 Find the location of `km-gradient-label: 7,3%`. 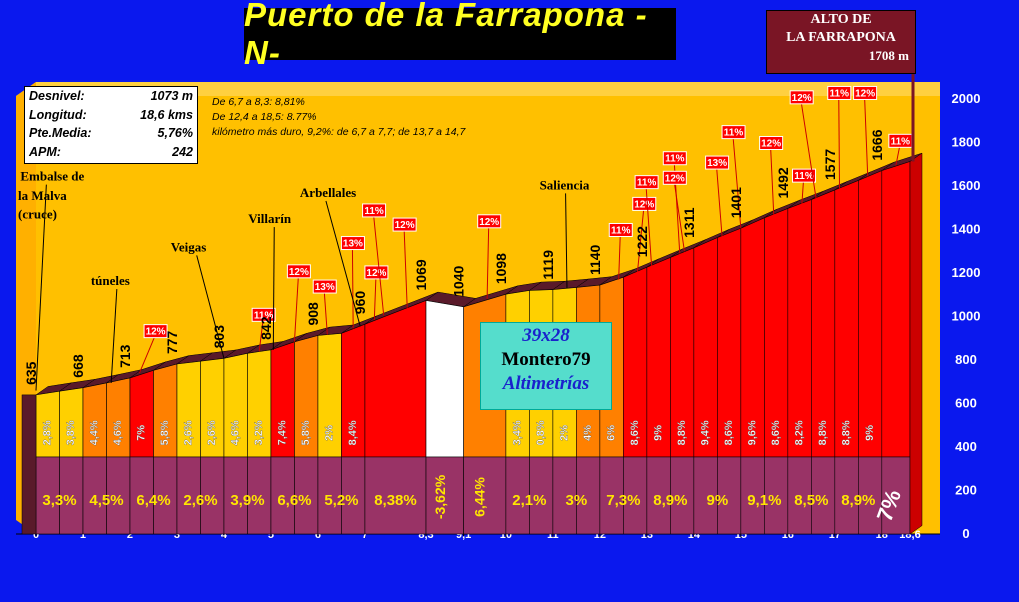

km-gradient-label: 7,3% is located at coordinates (623, 500).